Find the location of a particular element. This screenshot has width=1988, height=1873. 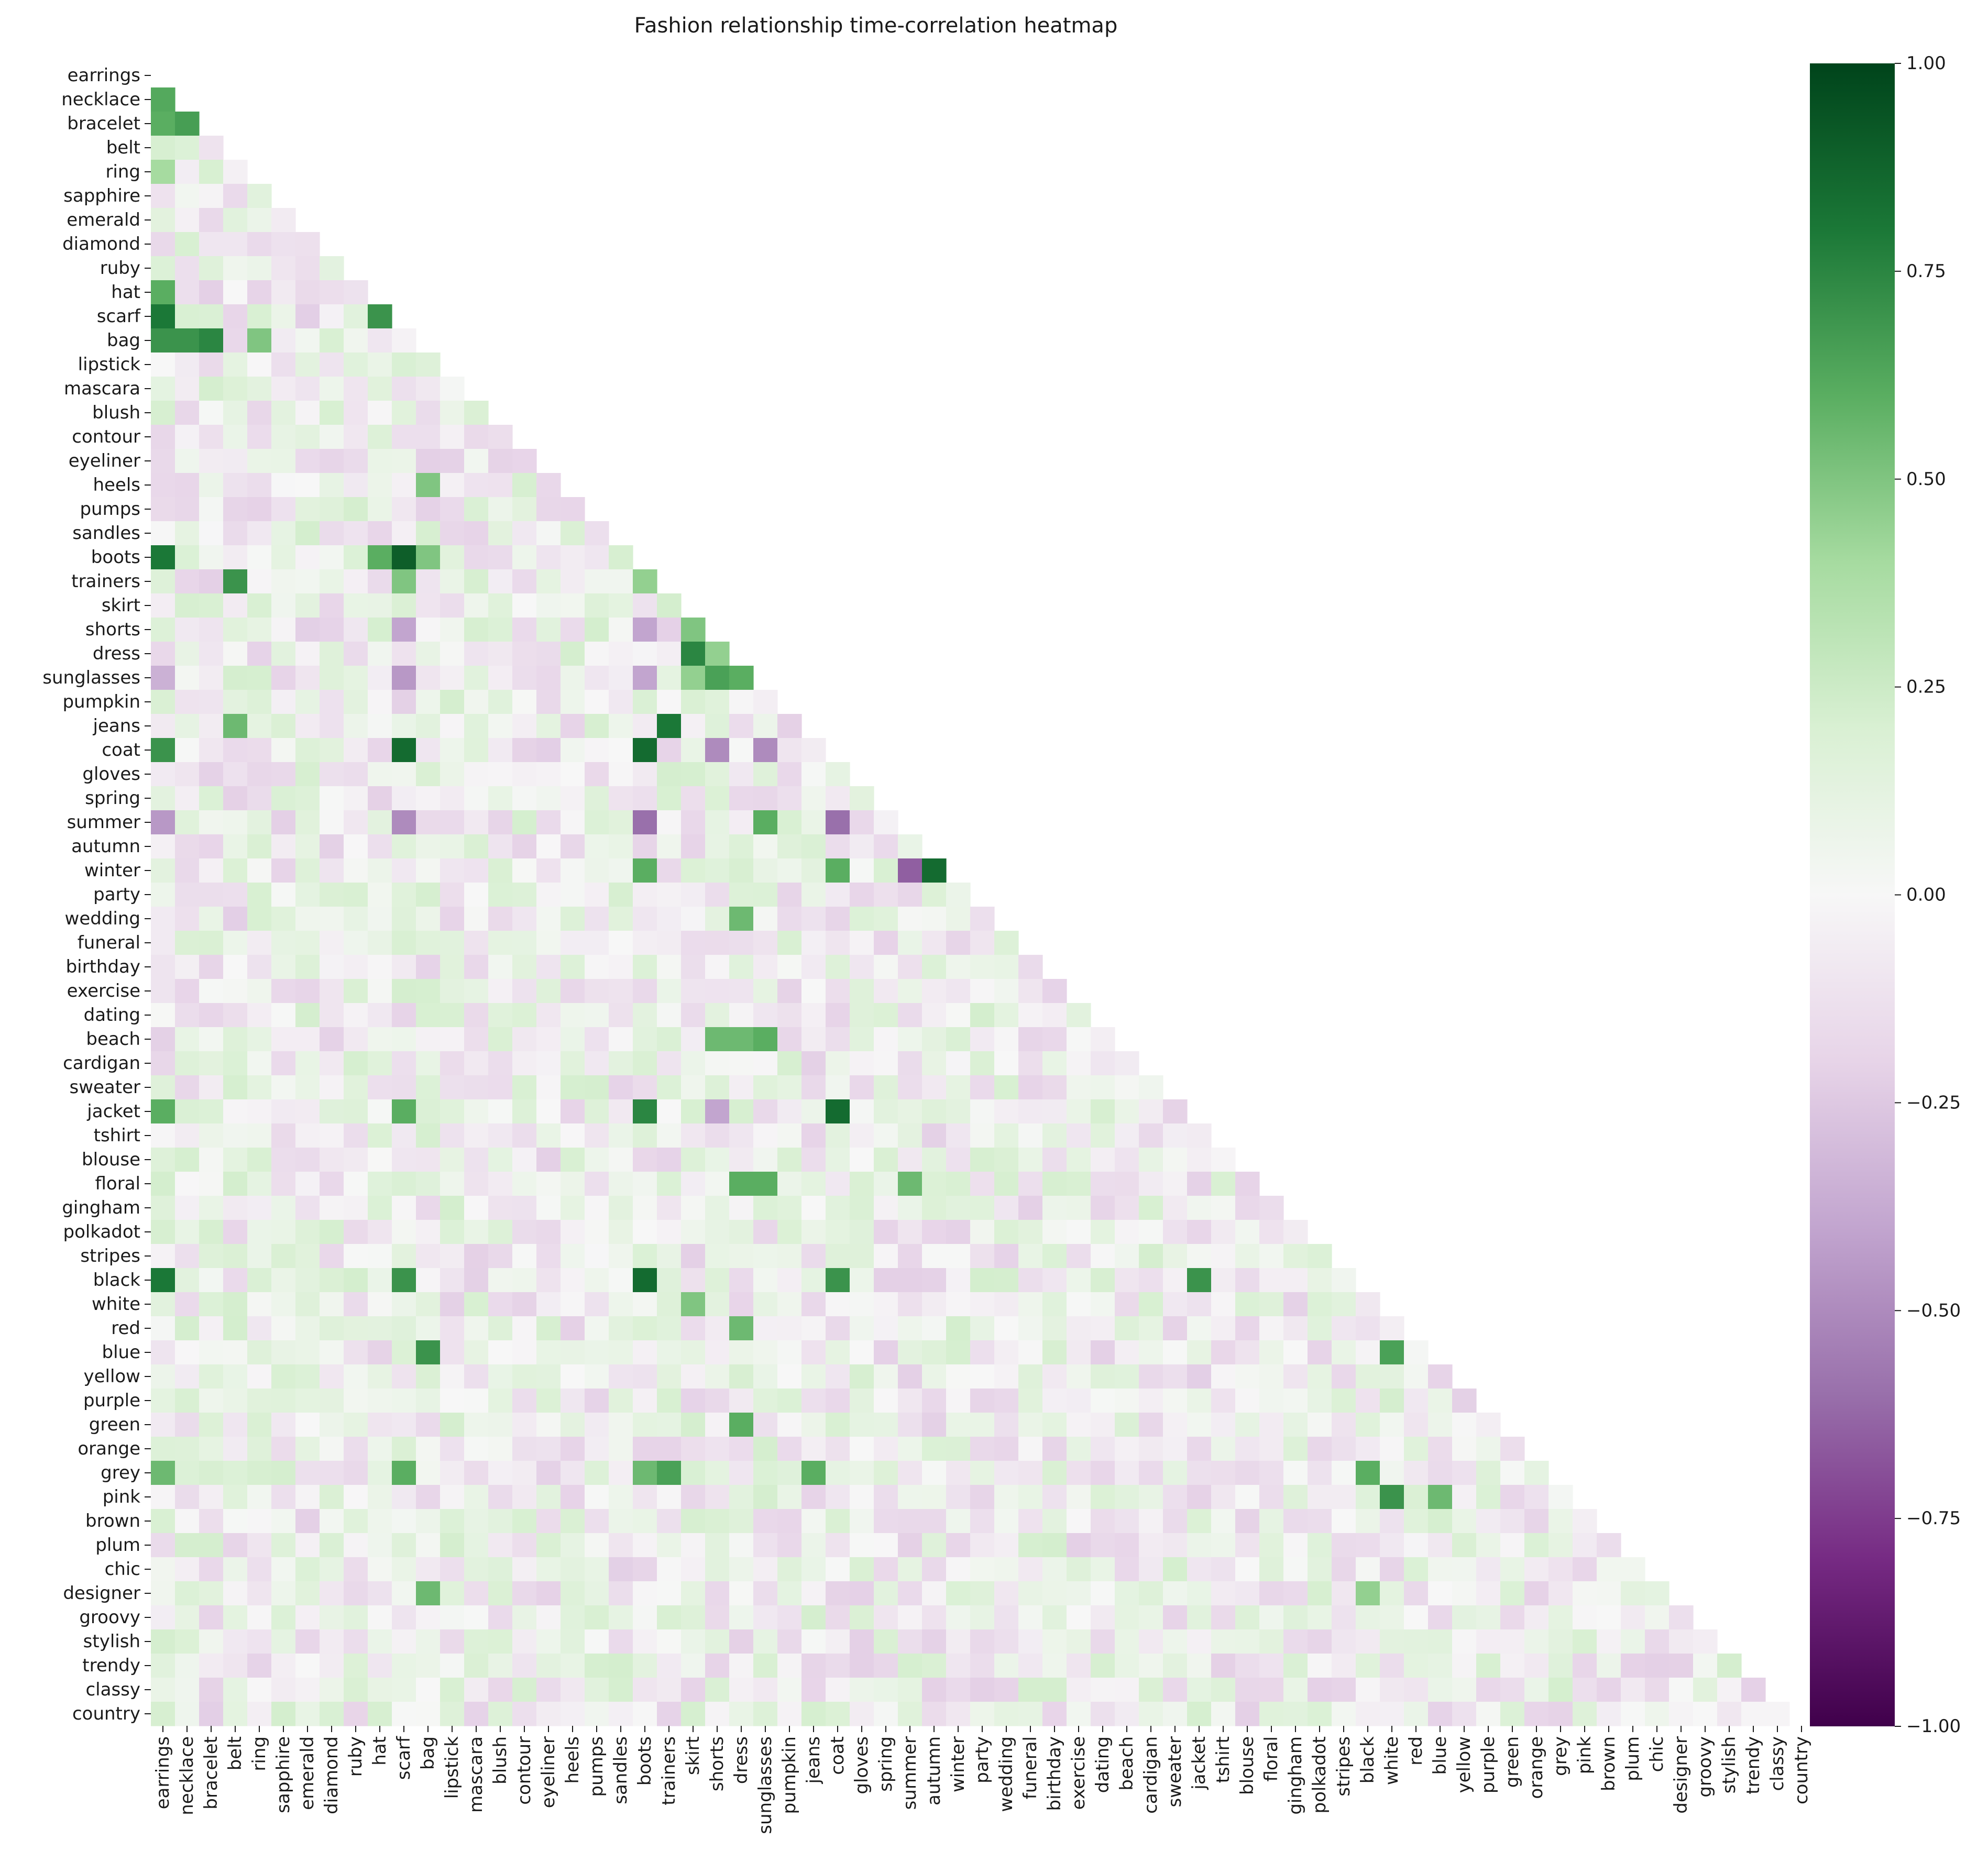

column-tick-label: sandles is located at coordinates (621, 1770).